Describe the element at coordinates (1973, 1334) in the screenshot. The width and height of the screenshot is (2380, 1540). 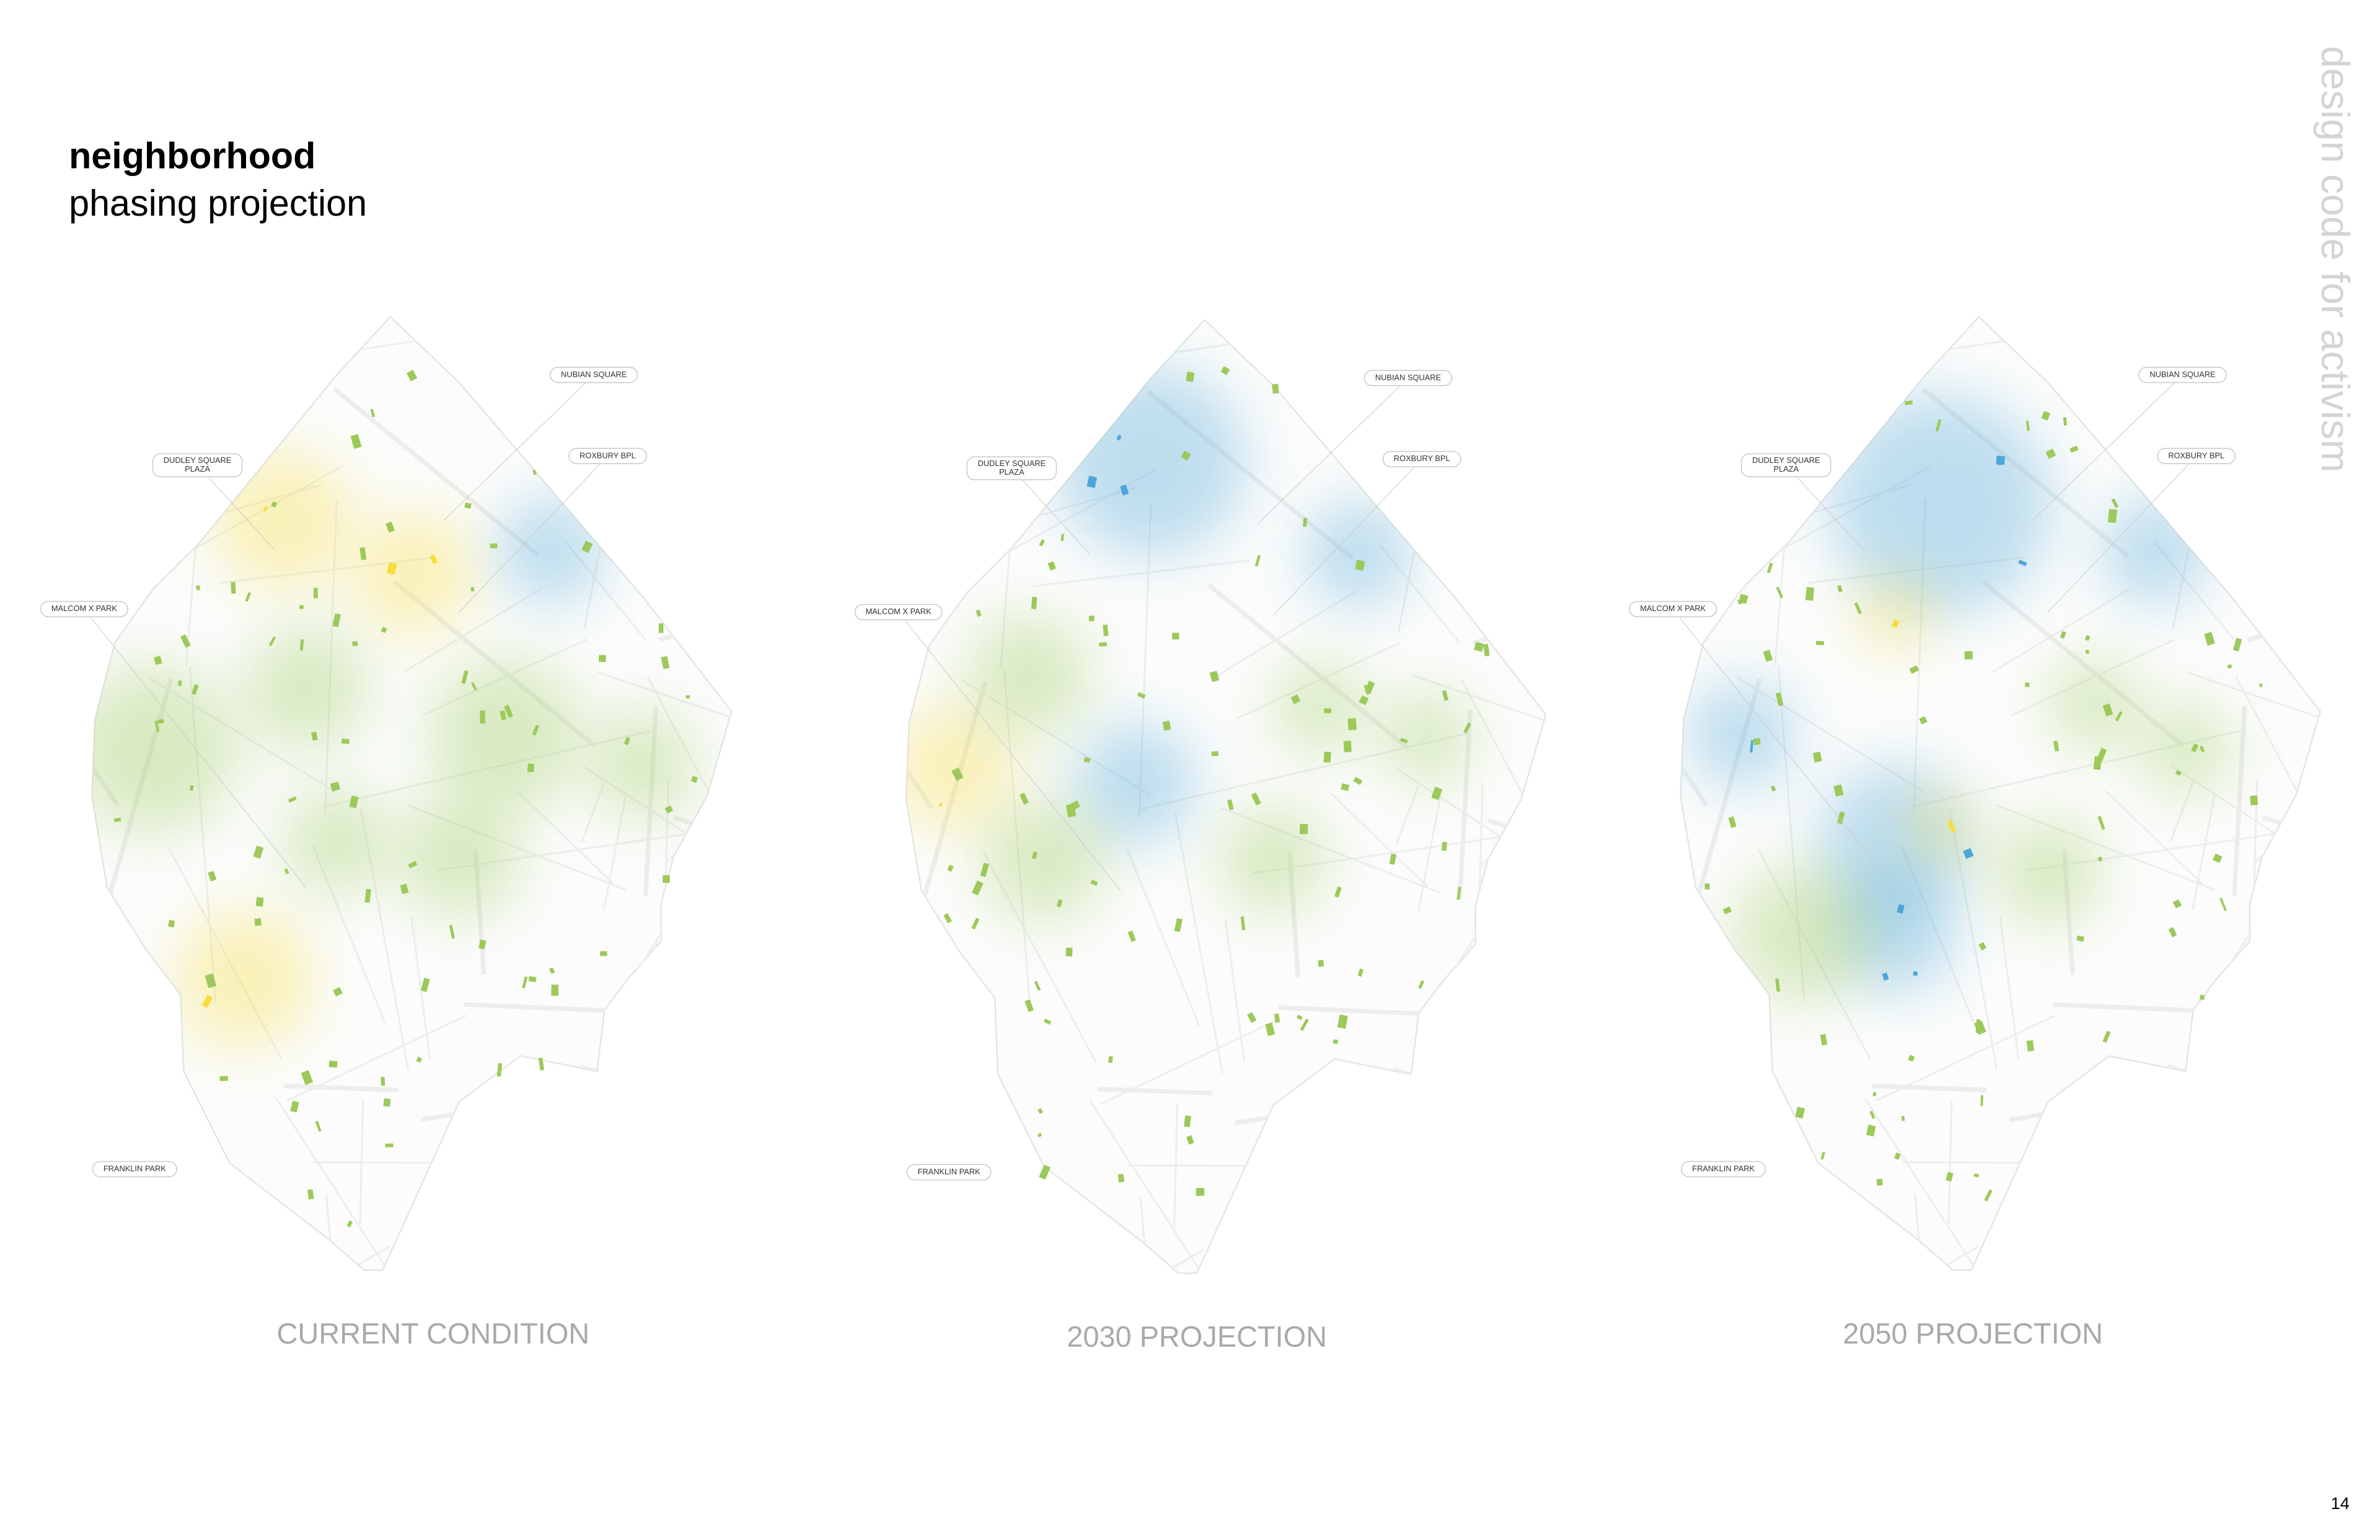
I see `map-caption: 2050 PROJECTION` at that location.